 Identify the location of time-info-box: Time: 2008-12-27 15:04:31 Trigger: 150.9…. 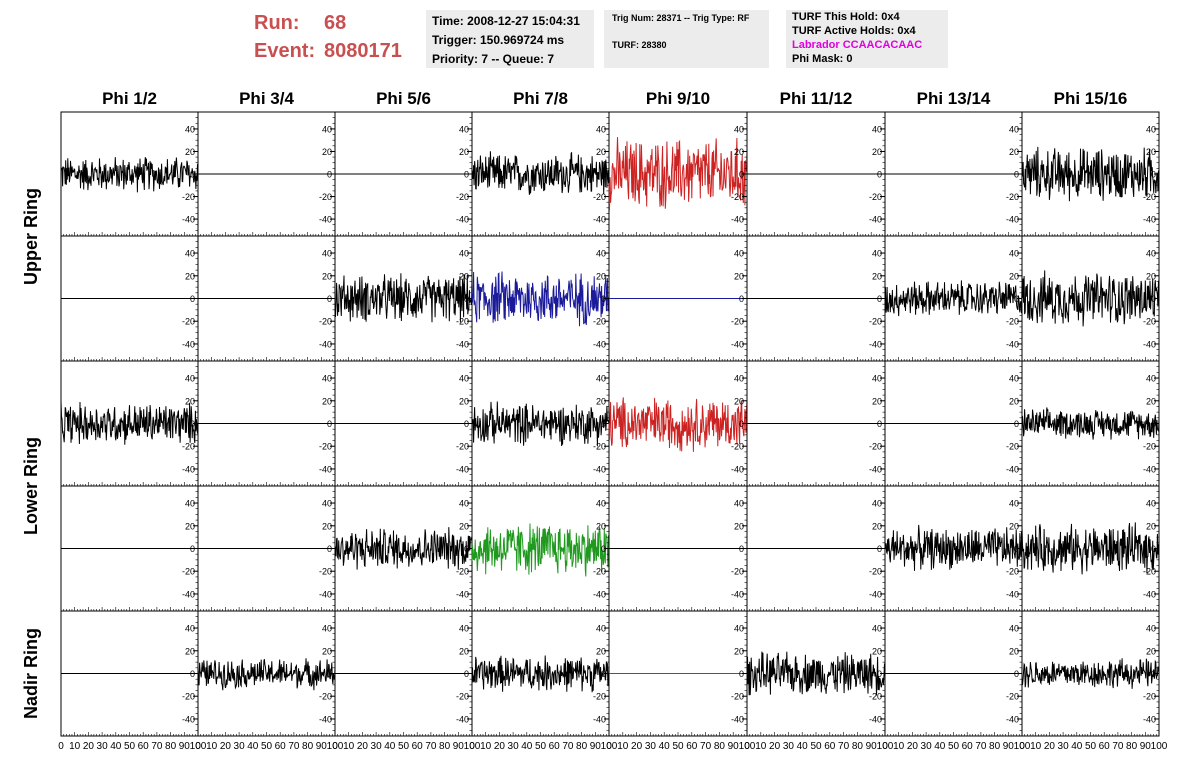
(510, 39).